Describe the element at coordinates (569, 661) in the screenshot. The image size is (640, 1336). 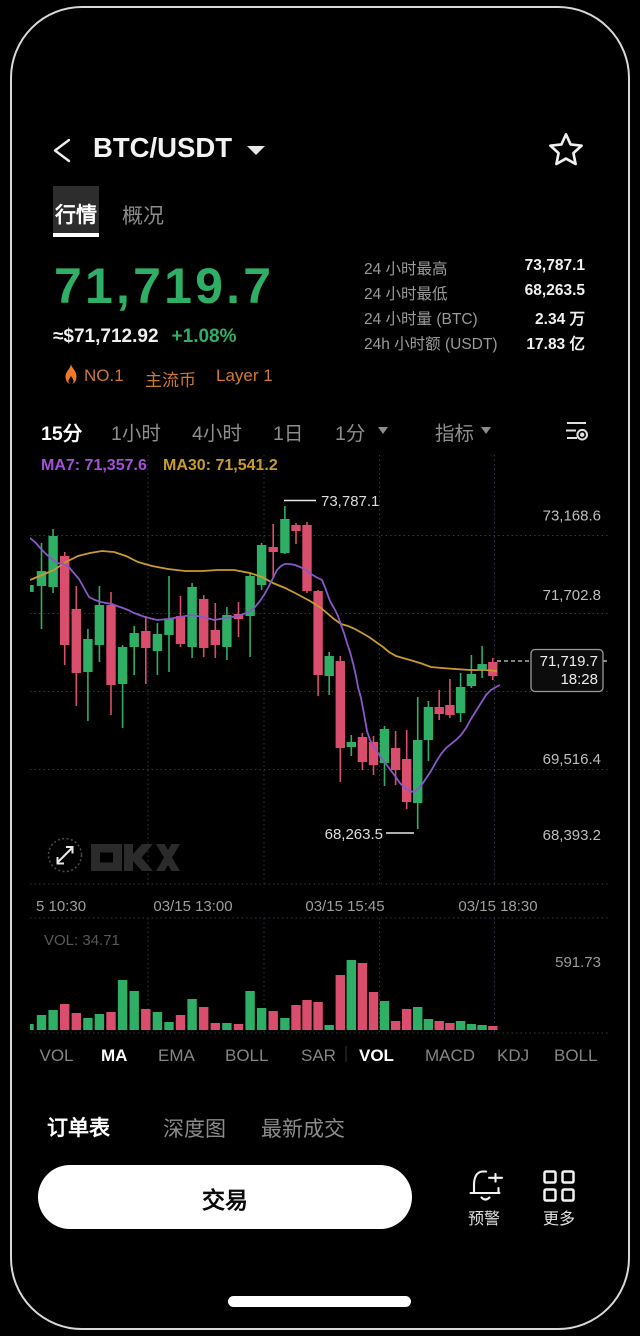
I see `svg-text: 71,719.7` at that location.